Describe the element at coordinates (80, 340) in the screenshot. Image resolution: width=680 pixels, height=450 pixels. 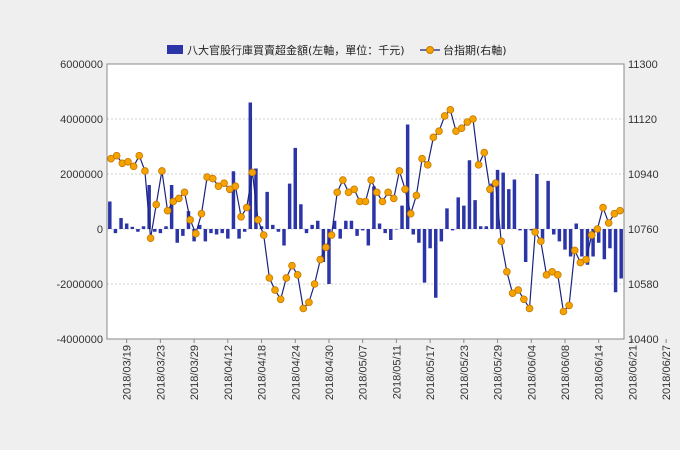
I see `left-tick-label: -4000000` at that location.